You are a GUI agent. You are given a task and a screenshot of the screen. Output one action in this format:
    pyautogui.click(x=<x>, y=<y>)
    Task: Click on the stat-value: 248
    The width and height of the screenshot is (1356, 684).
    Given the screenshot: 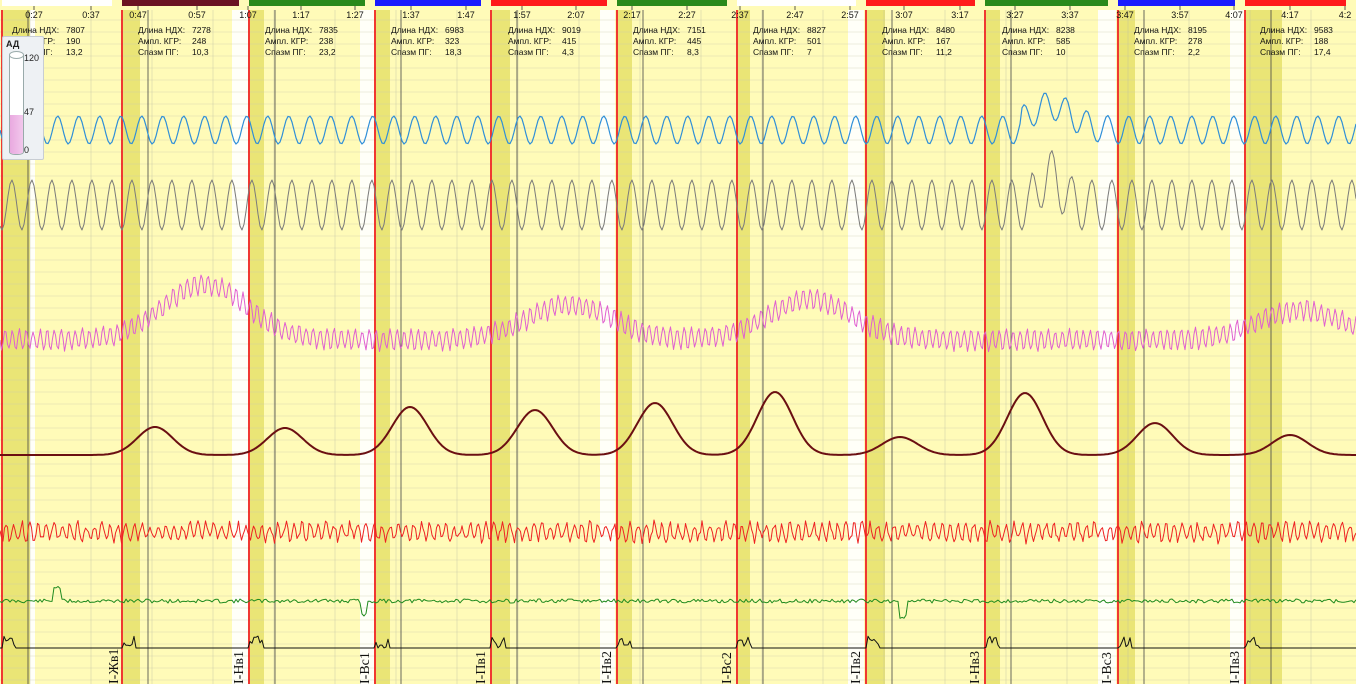 What is the action you would take?
    pyautogui.click(x=199, y=41)
    